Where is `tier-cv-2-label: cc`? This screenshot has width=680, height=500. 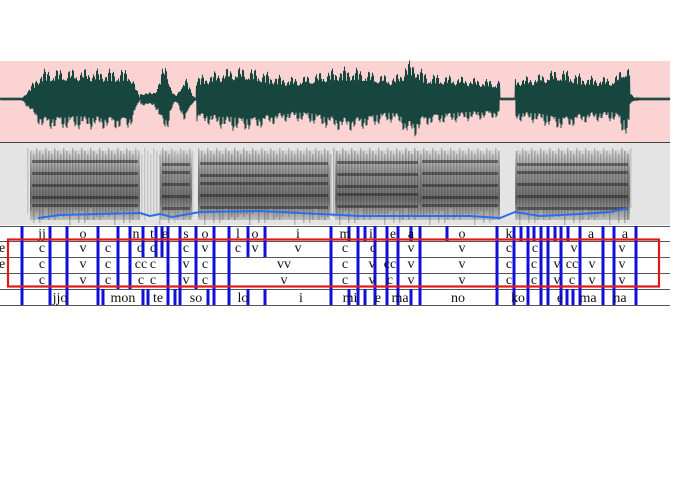
tier-cv-2-label: cc is located at coordinates (572, 264).